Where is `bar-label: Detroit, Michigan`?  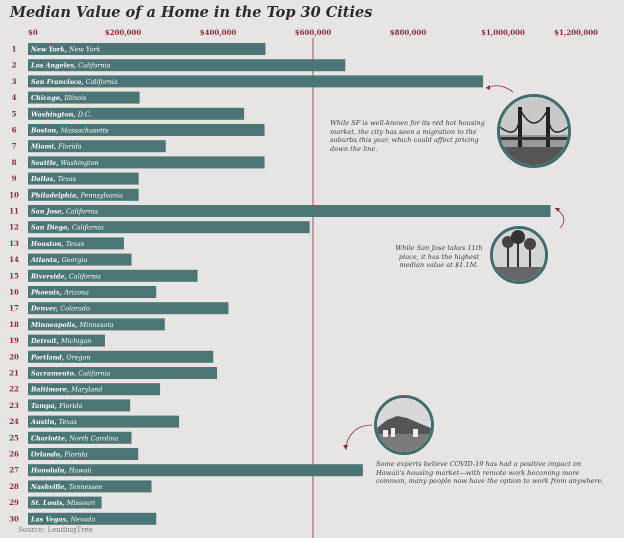
bar-label: Detroit, Michigan is located at coordinates (60, 341).